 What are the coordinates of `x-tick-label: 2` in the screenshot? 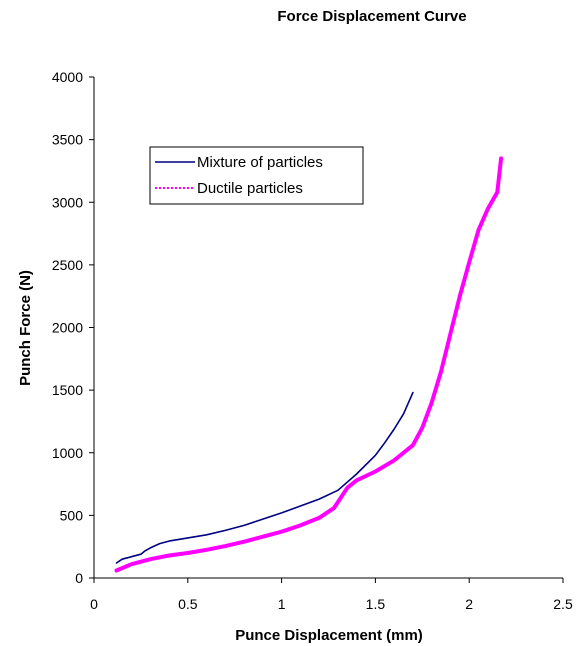 It's located at (469, 604).